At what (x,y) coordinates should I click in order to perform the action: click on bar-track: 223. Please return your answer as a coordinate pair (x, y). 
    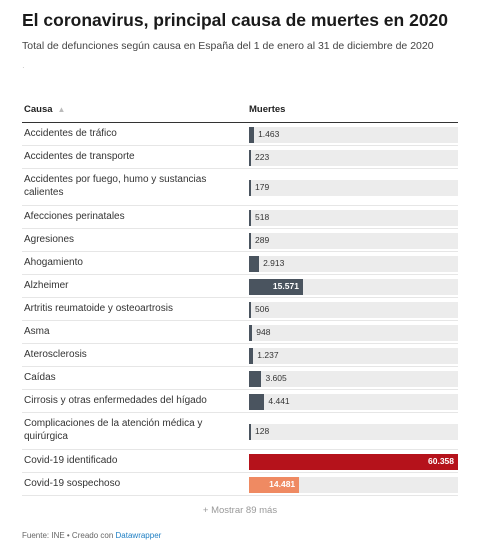
    Looking at the image, I should click on (353, 157).